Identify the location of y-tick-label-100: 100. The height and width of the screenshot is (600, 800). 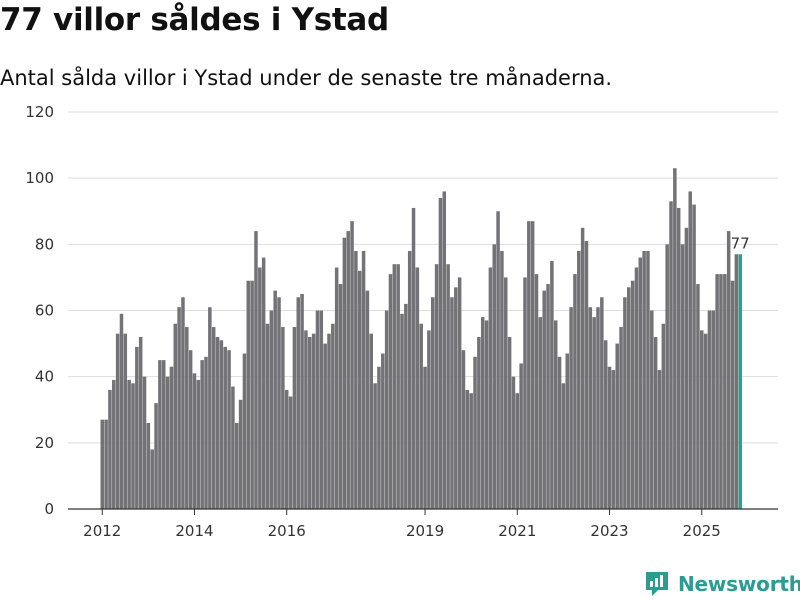
(39, 178).